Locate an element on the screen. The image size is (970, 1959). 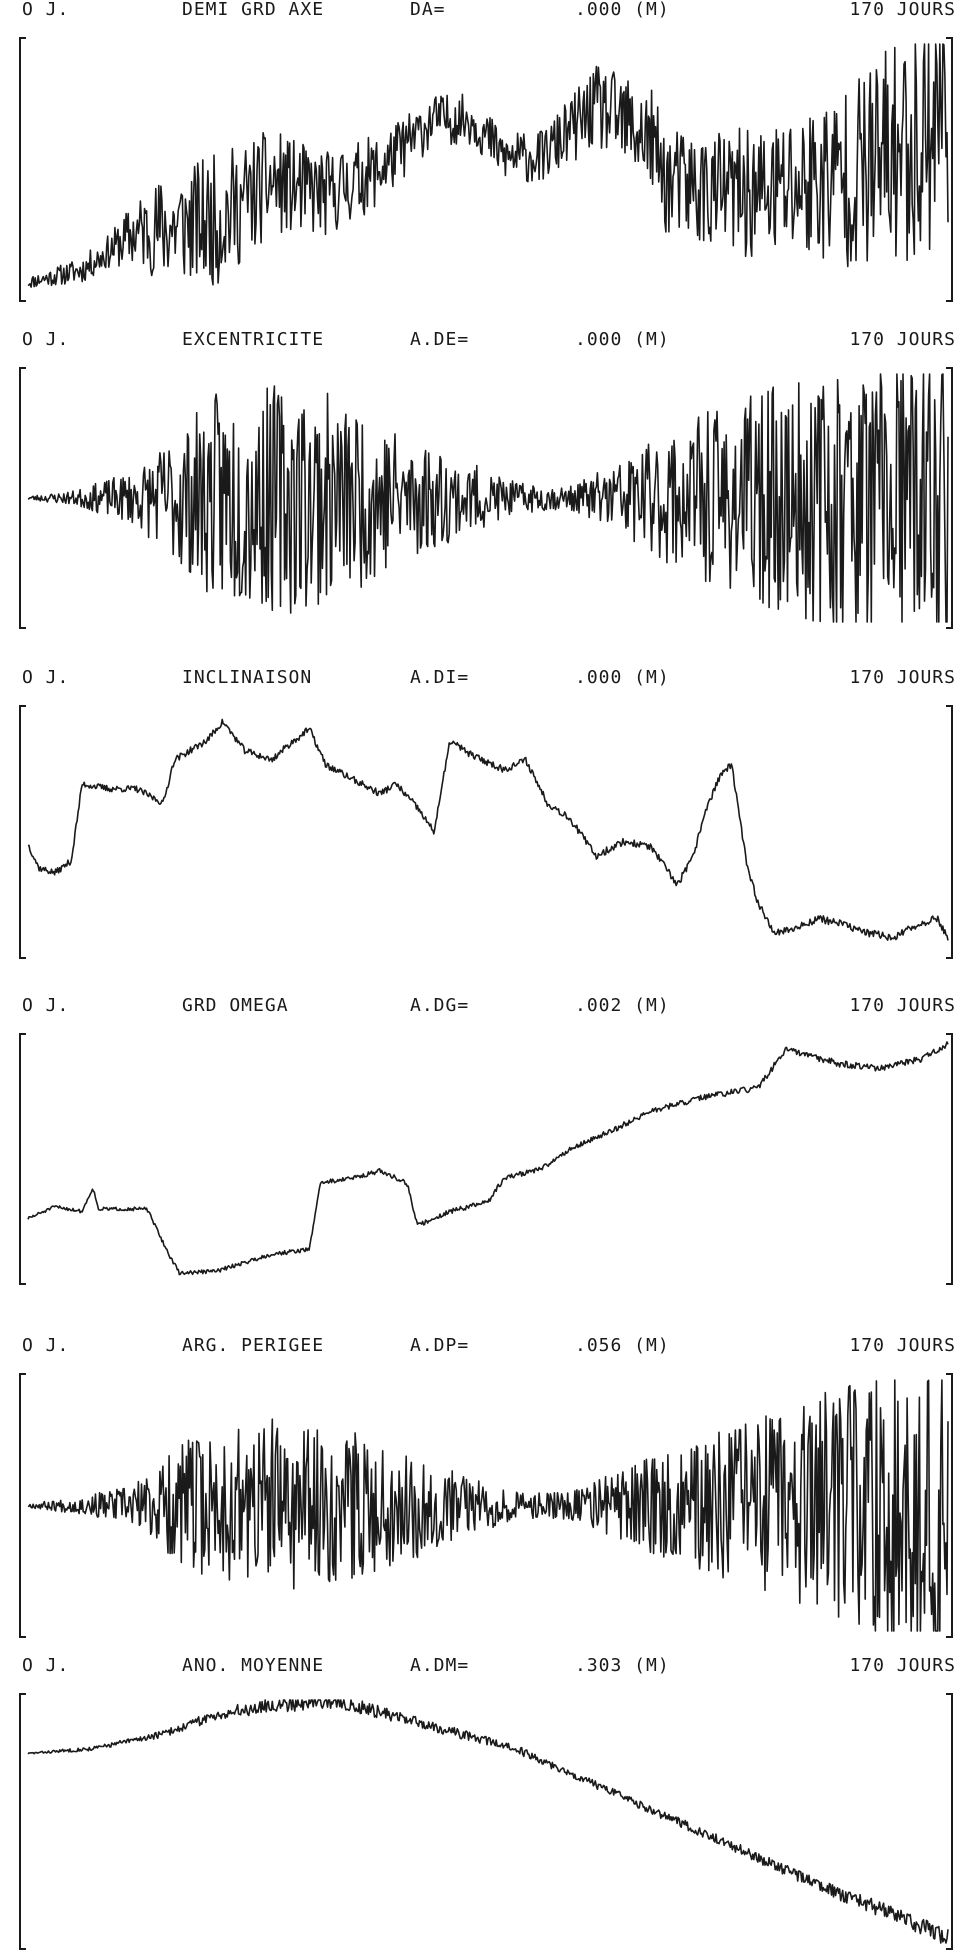
delta-label: A.DI= is located at coordinates (440, 677).